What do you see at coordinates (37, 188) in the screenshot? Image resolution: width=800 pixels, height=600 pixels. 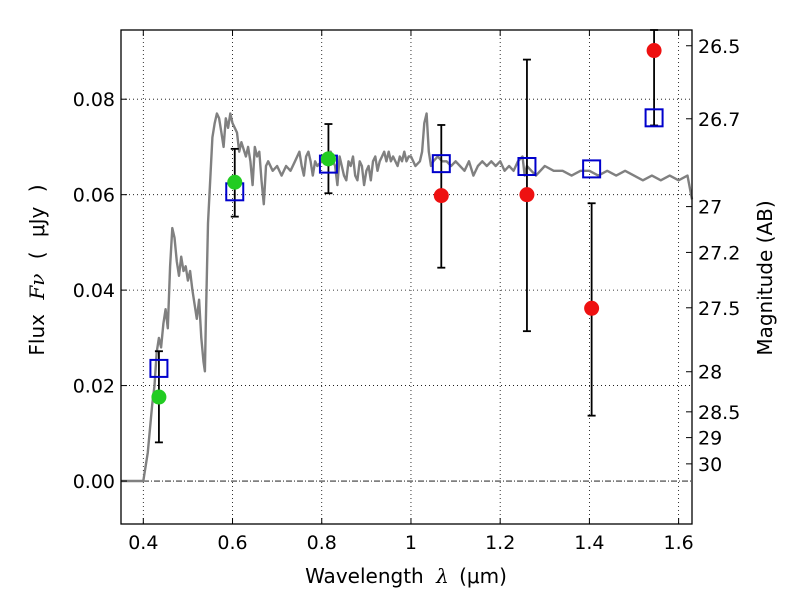 I see `y-axis-label-close: )` at bounding box center [37, 188].